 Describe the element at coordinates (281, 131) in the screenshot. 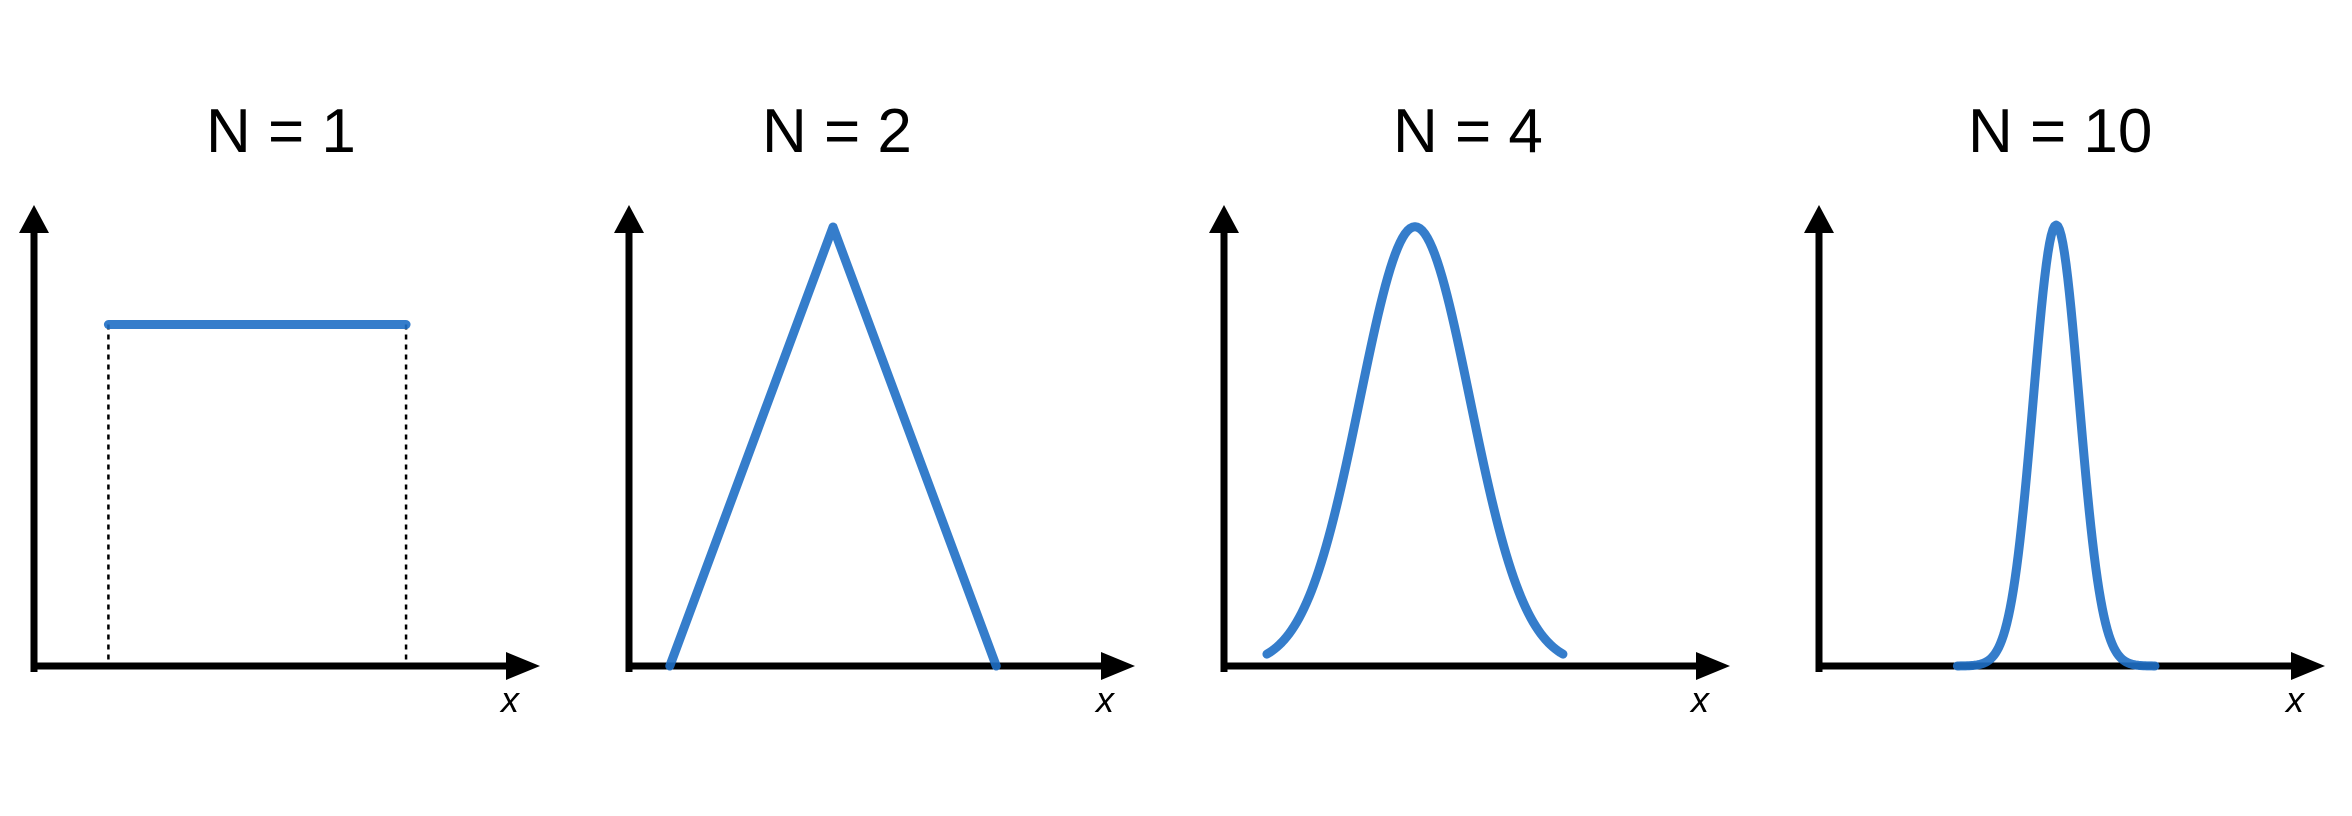

I see `chart-title: N = 1` at that location.